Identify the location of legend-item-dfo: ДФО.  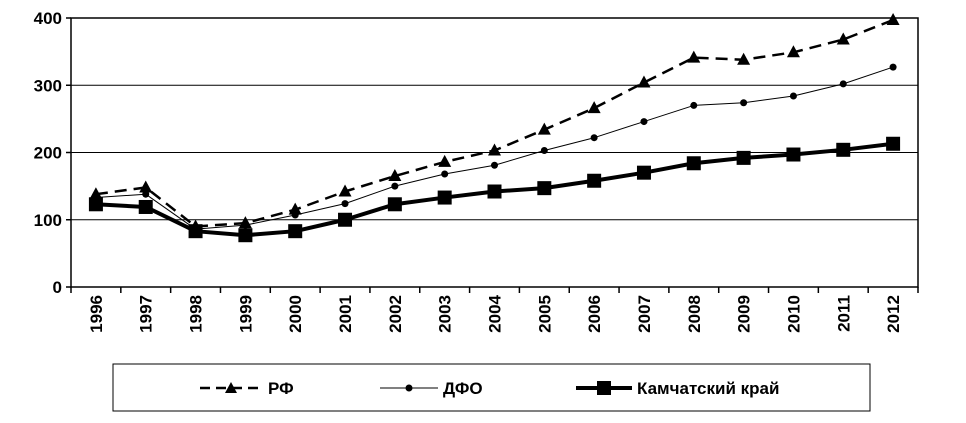
(431, 388).